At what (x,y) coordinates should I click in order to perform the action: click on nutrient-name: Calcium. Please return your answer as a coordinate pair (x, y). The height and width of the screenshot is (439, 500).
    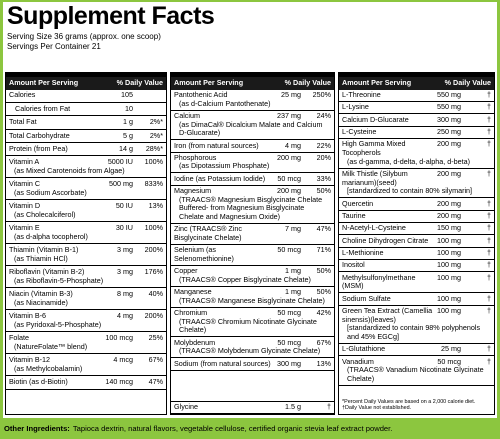
    Looking at the image, I should click on (187, 115).